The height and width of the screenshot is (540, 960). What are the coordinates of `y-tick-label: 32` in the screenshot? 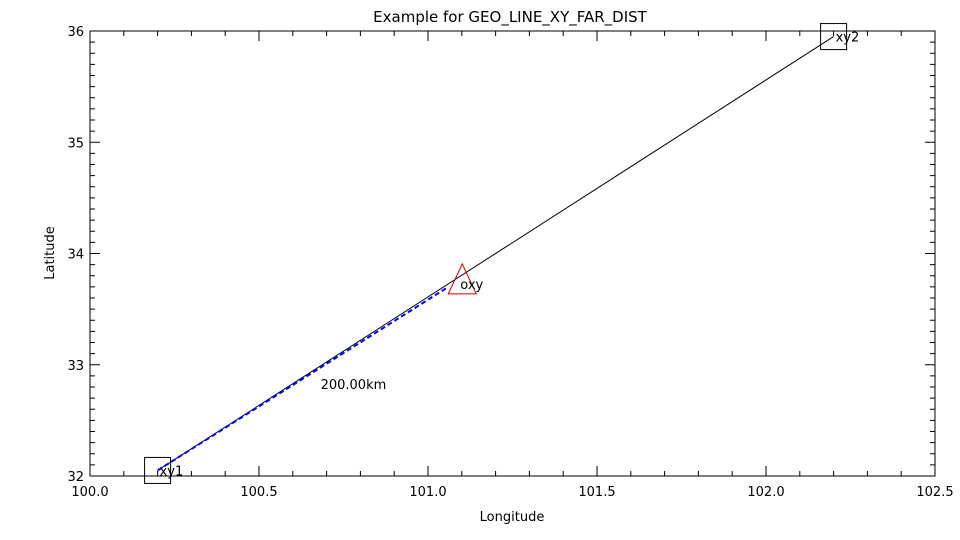 It's located at (75, 477).